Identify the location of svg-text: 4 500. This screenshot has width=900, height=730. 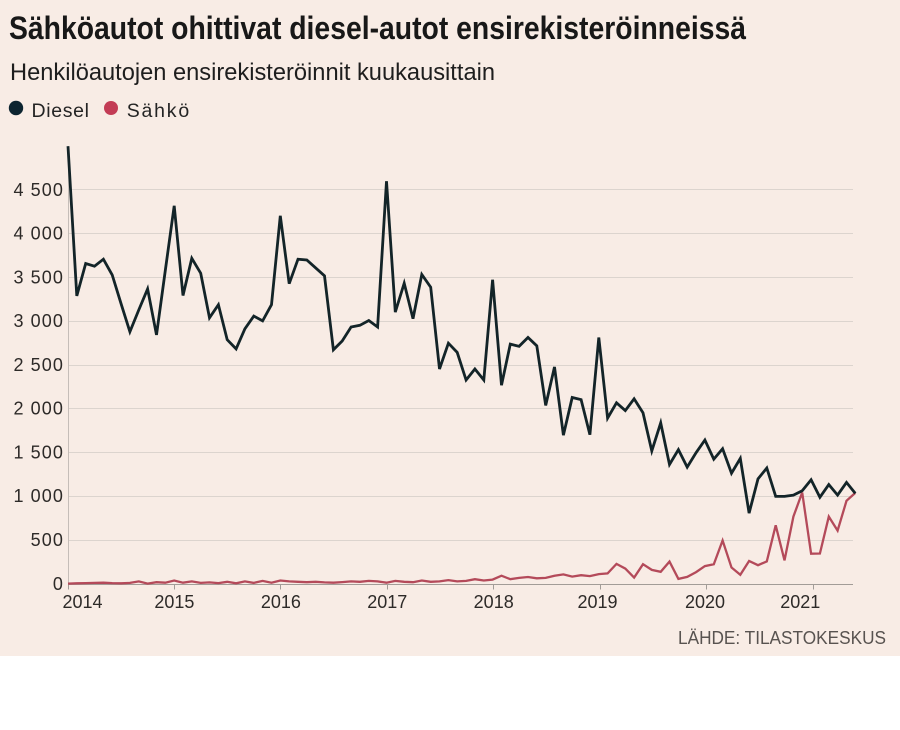
(38, 190).